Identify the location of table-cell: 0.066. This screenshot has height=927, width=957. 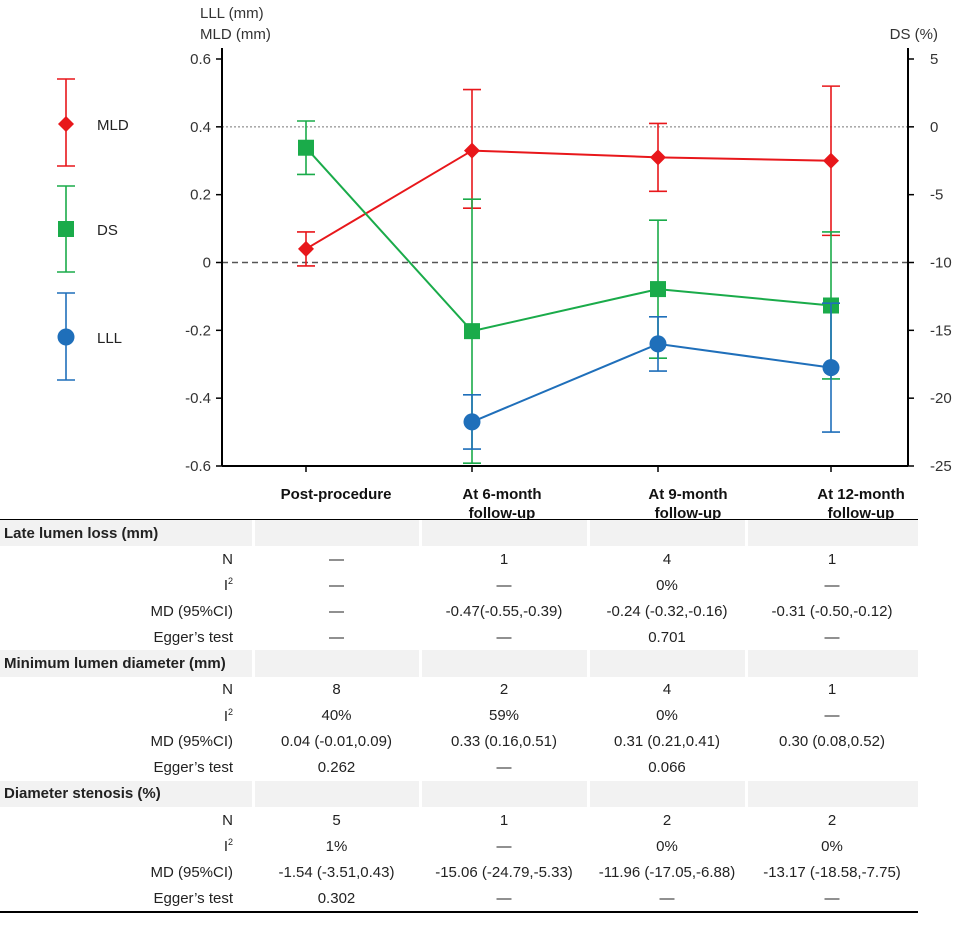
(667, 768).